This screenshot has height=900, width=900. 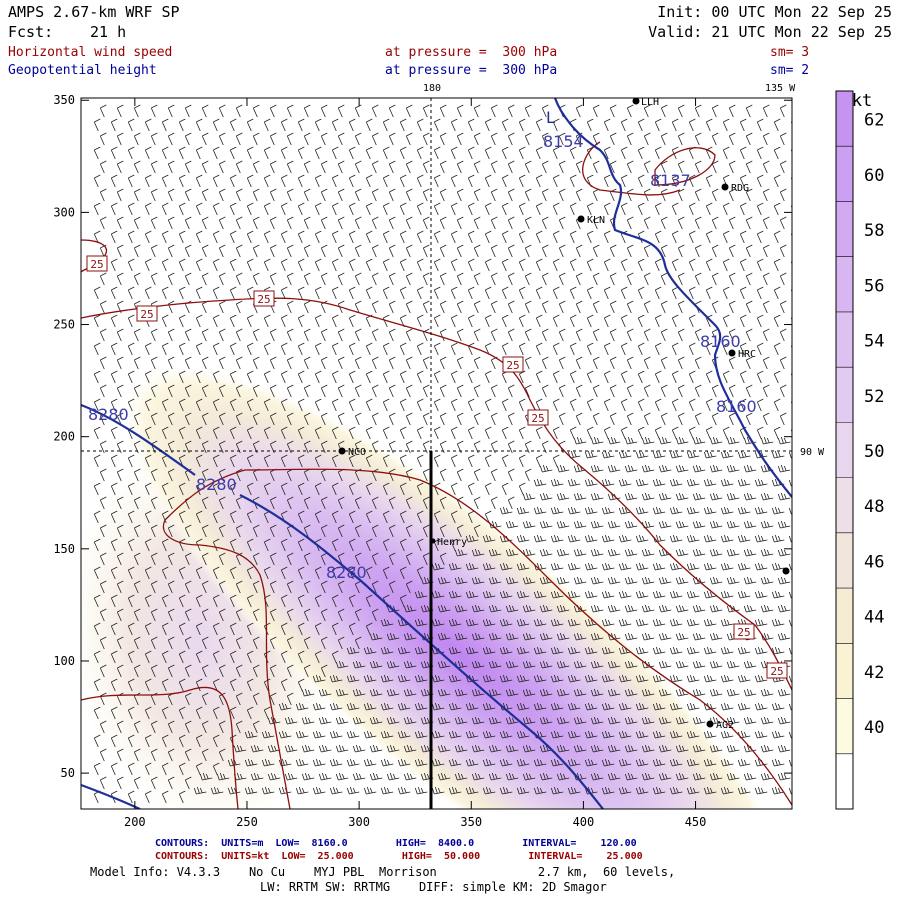 I want to click on speed-label-25-b: 25, so click(x=147, y=313).